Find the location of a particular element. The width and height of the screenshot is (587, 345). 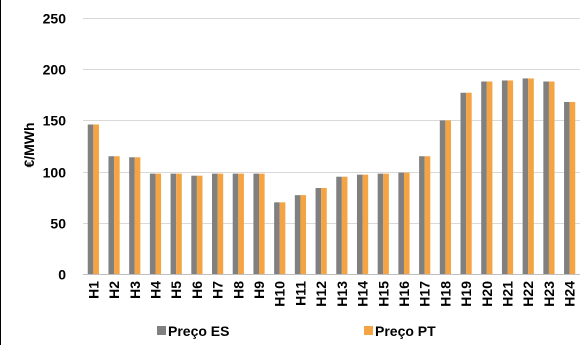

x-tick-label: H5 is located at coordinates (176, 290).